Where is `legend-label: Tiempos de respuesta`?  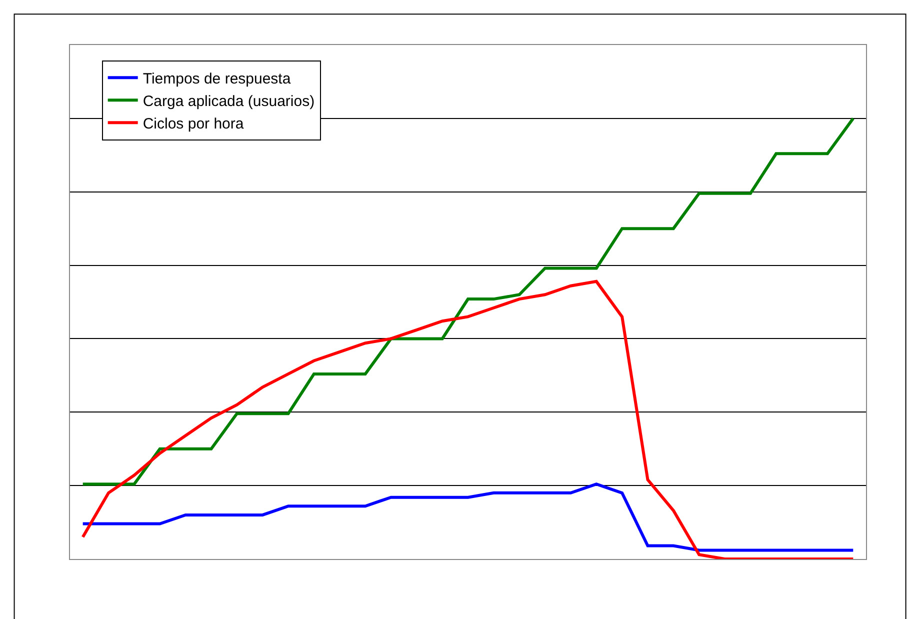
legend-label: Tiempos de respuesta is located at coordinates (217, 79).